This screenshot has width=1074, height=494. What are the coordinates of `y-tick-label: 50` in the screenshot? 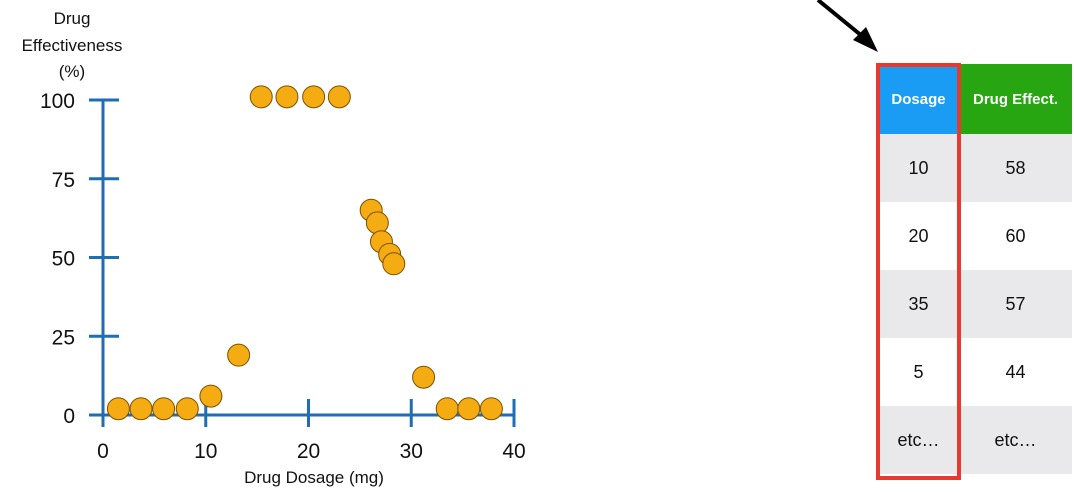 It's located at (63, 259).